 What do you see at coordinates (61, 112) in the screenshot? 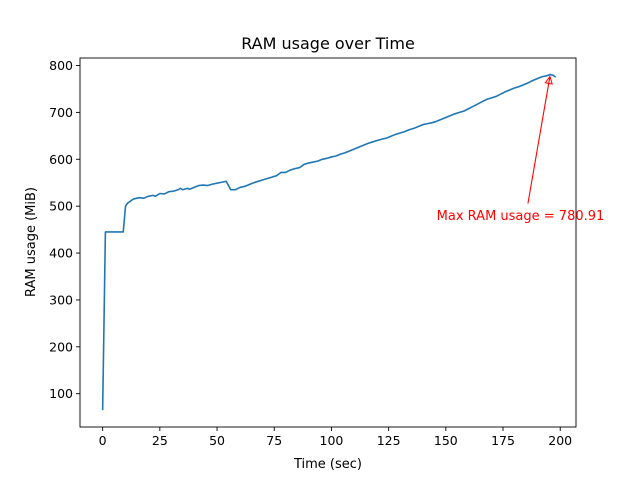
I see `y-tick-label-700: 700` at bounding box center [61, 112].